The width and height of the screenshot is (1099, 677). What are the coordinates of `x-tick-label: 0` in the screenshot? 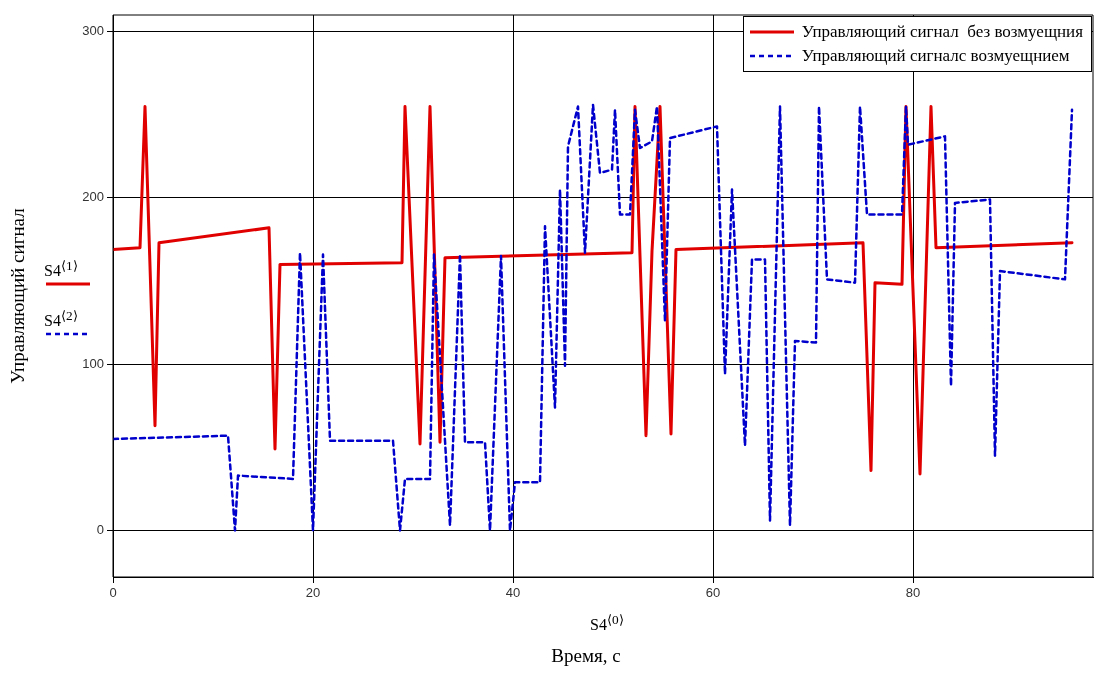 It's located at (113, 593).